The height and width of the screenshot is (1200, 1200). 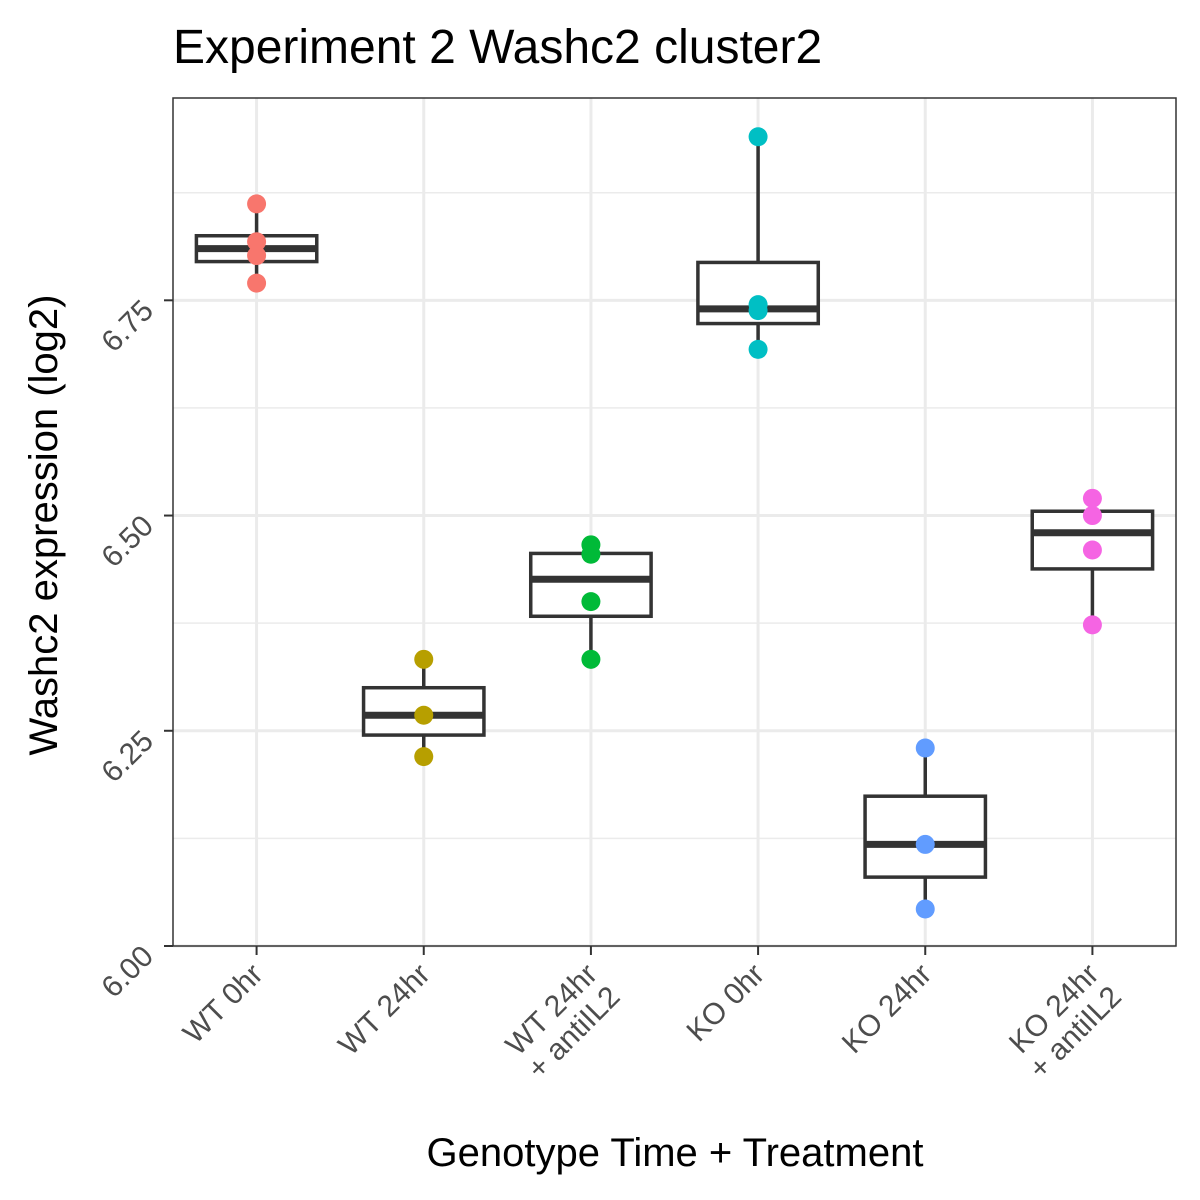 I want to click on x-tick-label: WT 24hr+ antiIL2, so click(x=563, y=1022).